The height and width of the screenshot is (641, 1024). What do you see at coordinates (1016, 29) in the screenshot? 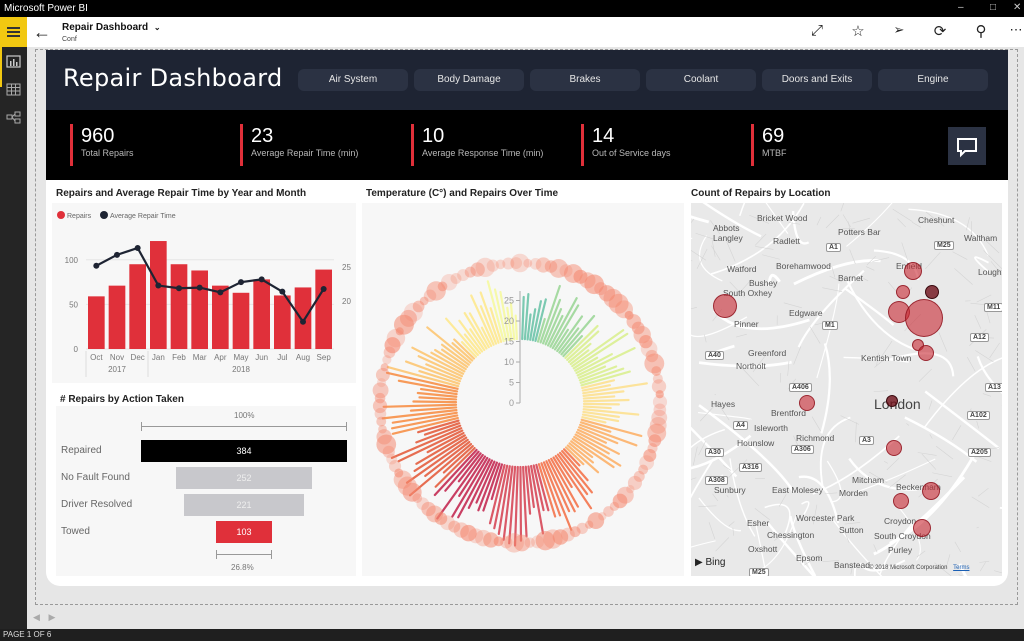
I see `more-icon: ⋯` at bounding box center [1016, 29].